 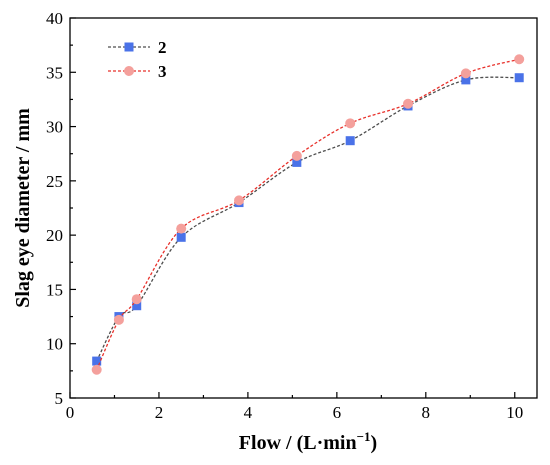 I want to click on legend-item-2: 2, so click(x=137, y=47).